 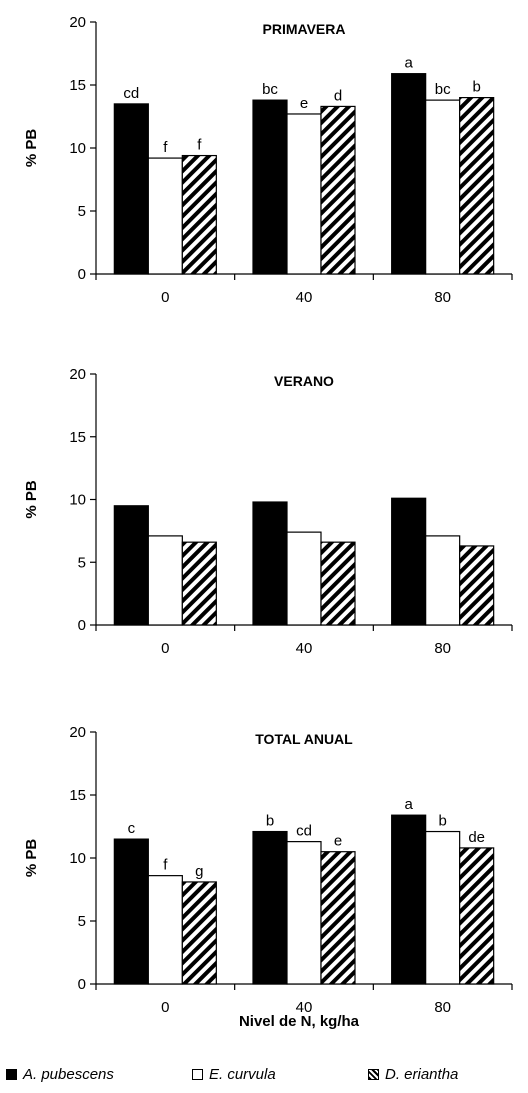 What do you see at coordinates (476, 837) in the screenshot?
I see `bar-significance-label: de` at bounding box center [476, 837].